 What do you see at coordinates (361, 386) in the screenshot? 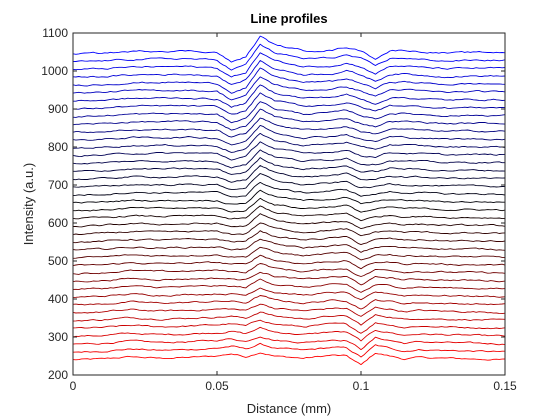
I see `x-tick-label: 0.1` at bounding box center [361, 386].